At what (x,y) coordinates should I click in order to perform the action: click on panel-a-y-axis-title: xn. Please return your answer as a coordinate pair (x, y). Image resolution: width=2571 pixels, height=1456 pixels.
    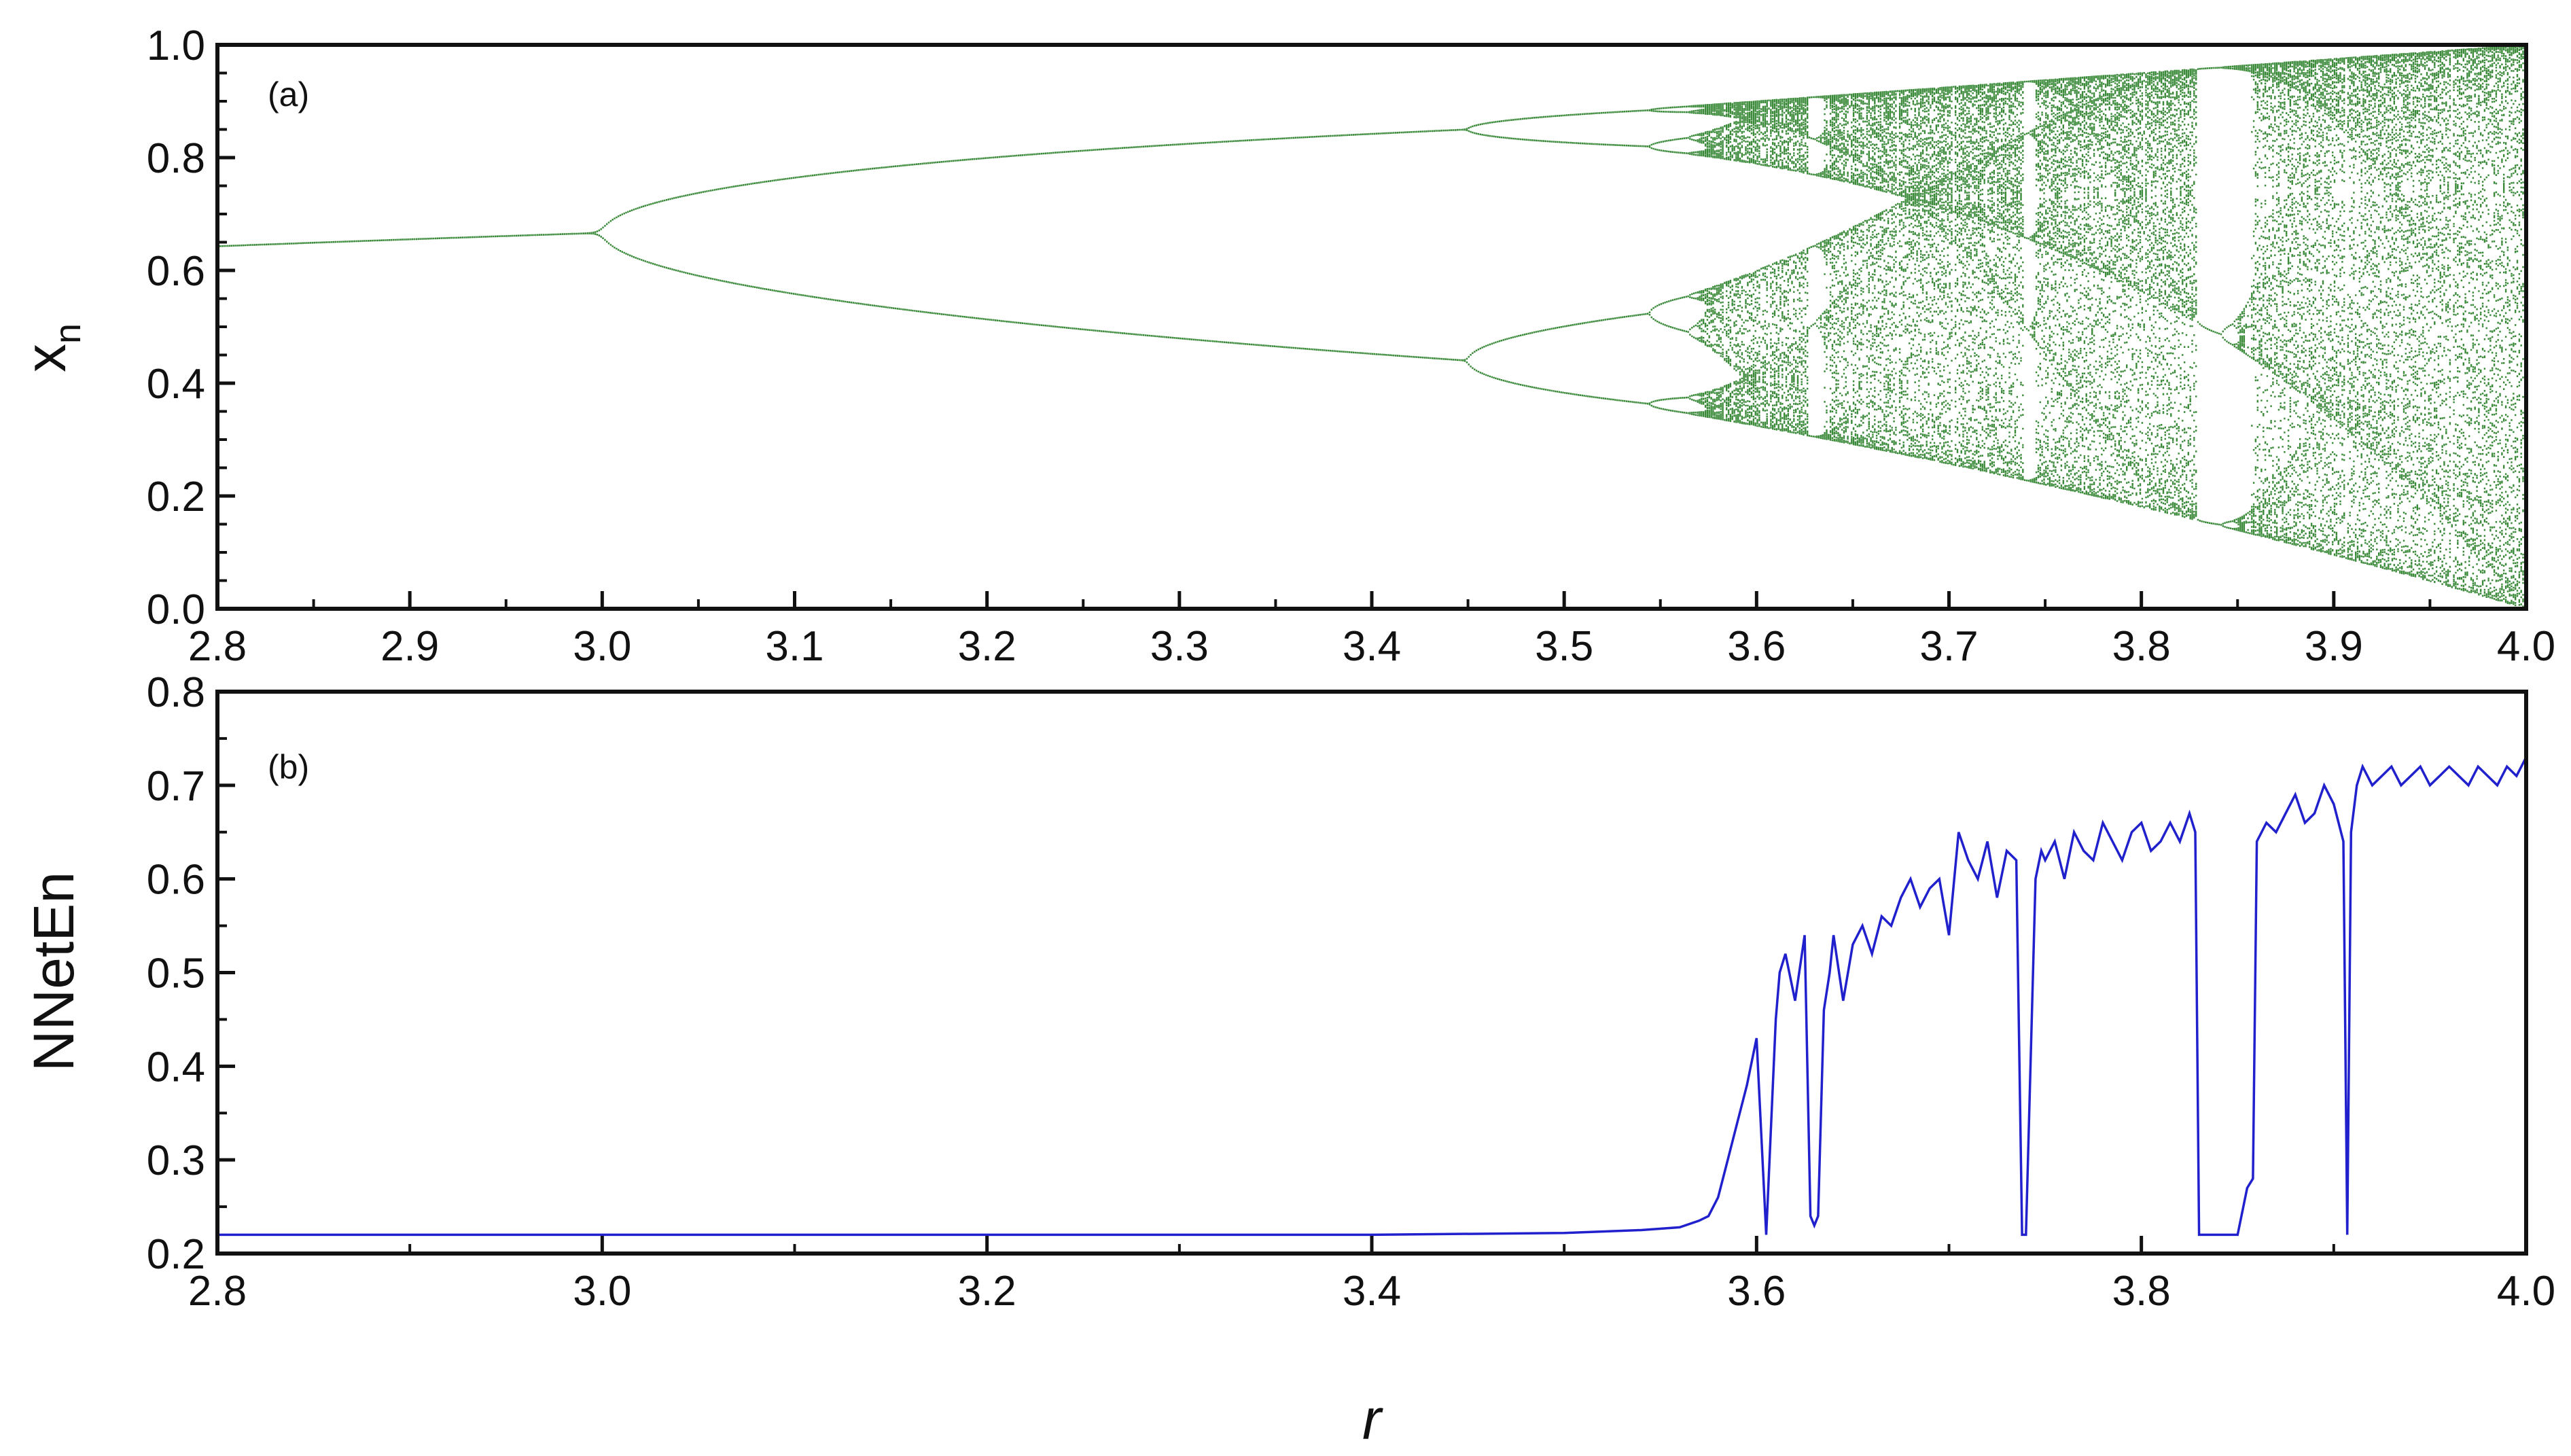
    Looking at the image, I should click on (51, 348).